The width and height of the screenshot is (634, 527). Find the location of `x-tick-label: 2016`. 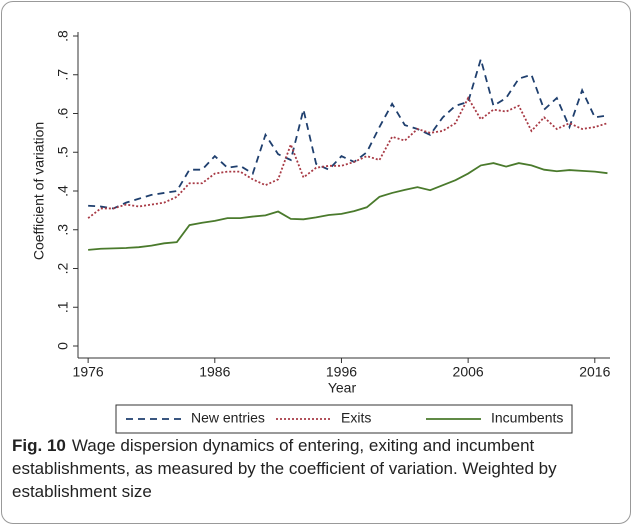

x-tick-label: 2016 is located at coordinates (594, 372).